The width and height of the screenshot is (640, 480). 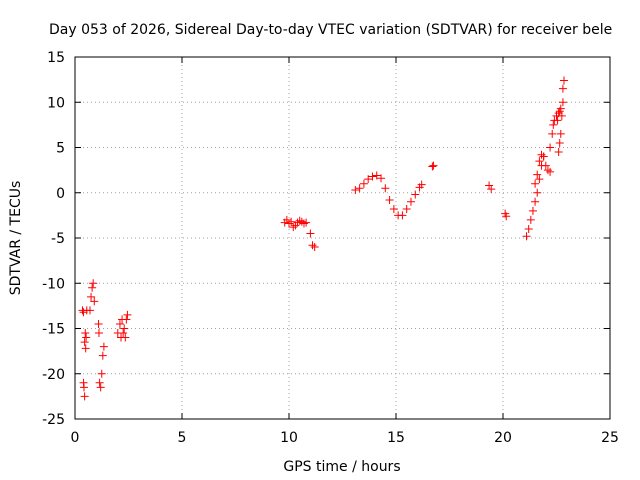 I want to click on y-tick-label: -5, so click(x=58, y=239).